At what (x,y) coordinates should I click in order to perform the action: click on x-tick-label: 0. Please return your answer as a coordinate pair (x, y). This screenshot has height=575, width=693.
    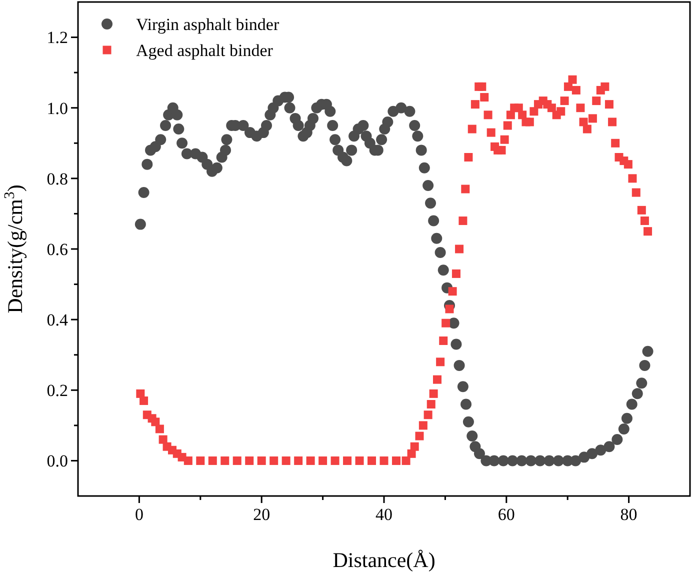
    Looking at the image, I should click on (139, 514).